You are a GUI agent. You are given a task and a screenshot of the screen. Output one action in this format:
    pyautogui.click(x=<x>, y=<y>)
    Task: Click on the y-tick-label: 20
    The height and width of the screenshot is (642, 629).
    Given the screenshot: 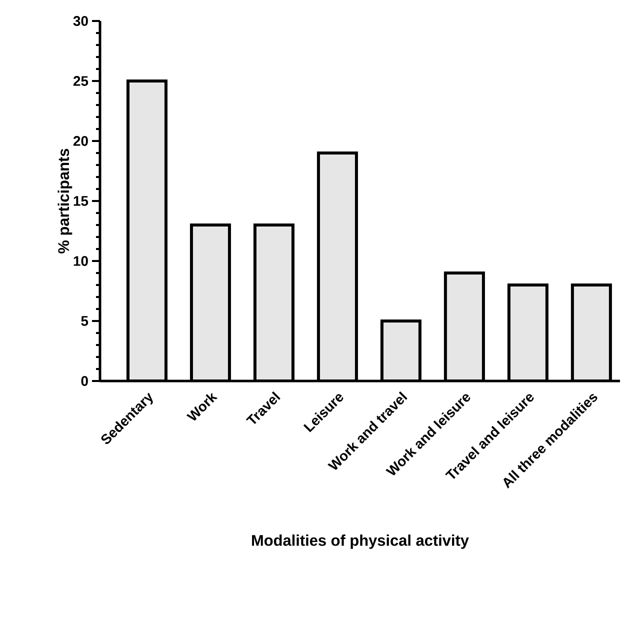 What is the action you would take?
    pyautogui.click(x=80, y=141)
    